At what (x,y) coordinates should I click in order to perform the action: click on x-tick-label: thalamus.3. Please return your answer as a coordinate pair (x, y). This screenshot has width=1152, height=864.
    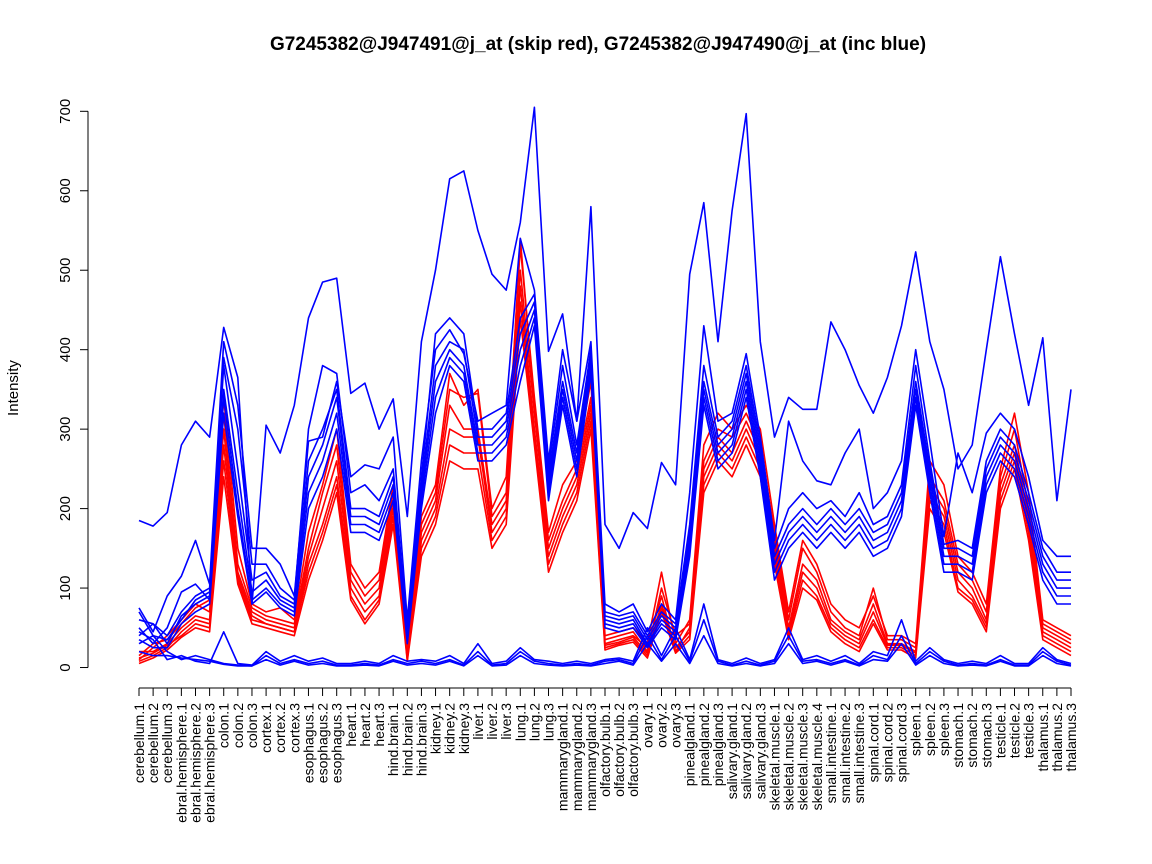
    Looking at the image, I should click on (1071, 737).